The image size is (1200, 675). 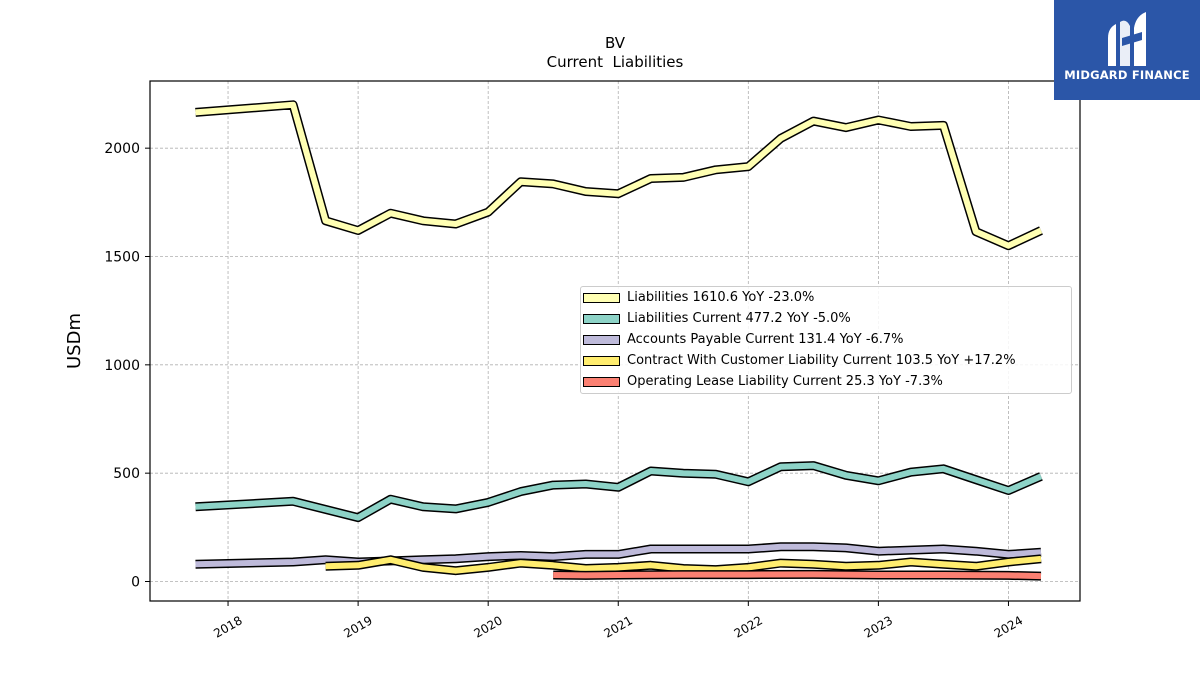 What do you see at coordinates (357, 626) in the screenshot?
I see `x-tick-label: 2019` at bounding box center [357, 626].